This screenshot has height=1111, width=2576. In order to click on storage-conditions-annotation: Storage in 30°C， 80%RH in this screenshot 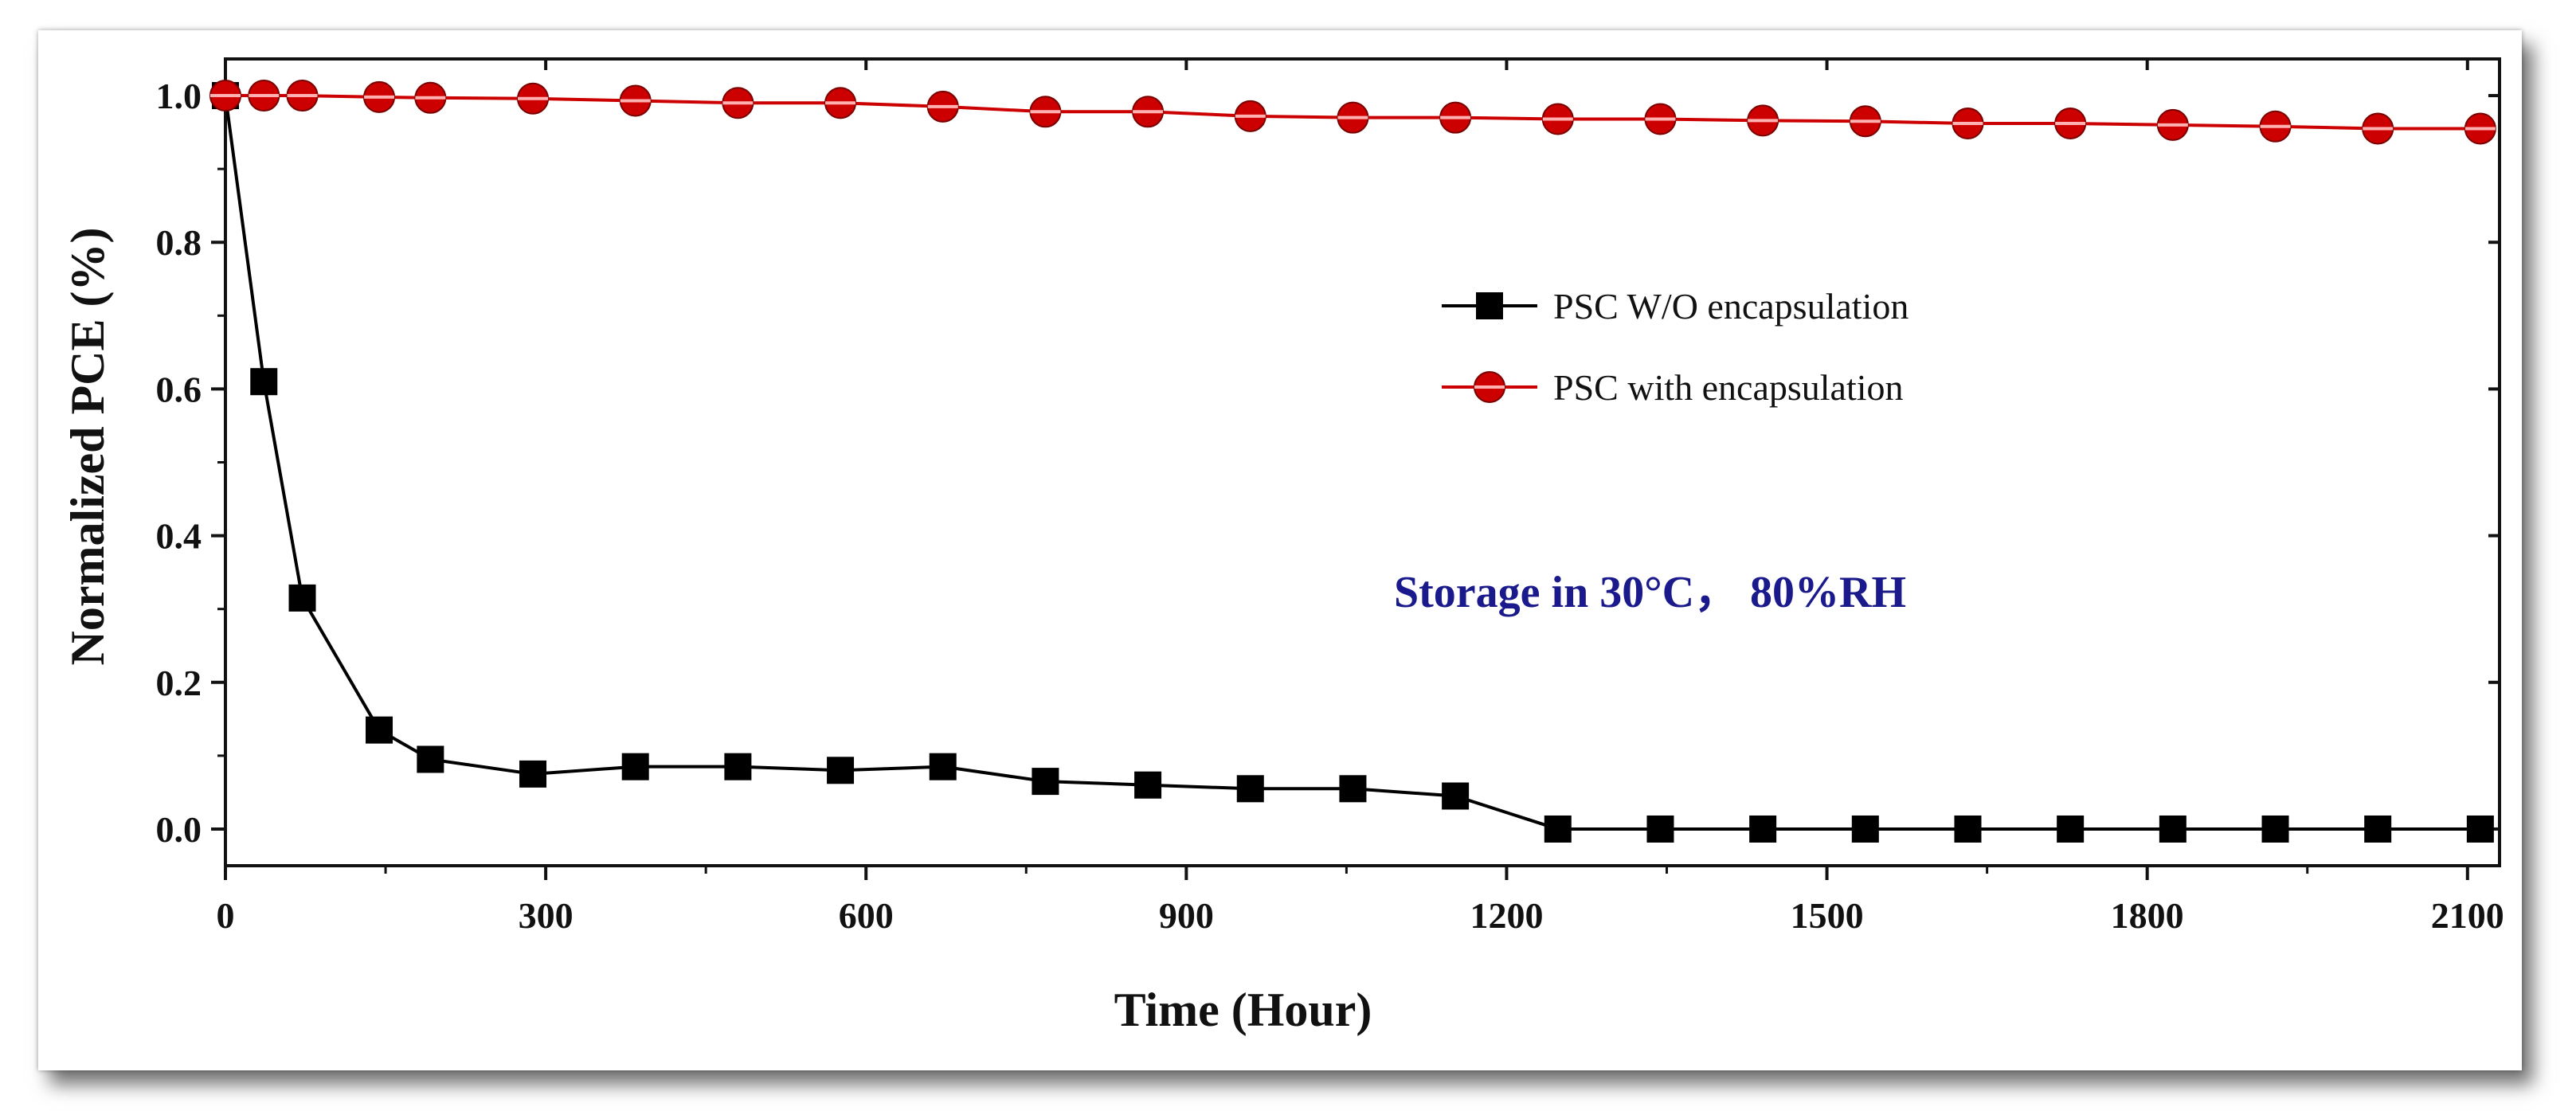, I will do `click(1650, 592)`.